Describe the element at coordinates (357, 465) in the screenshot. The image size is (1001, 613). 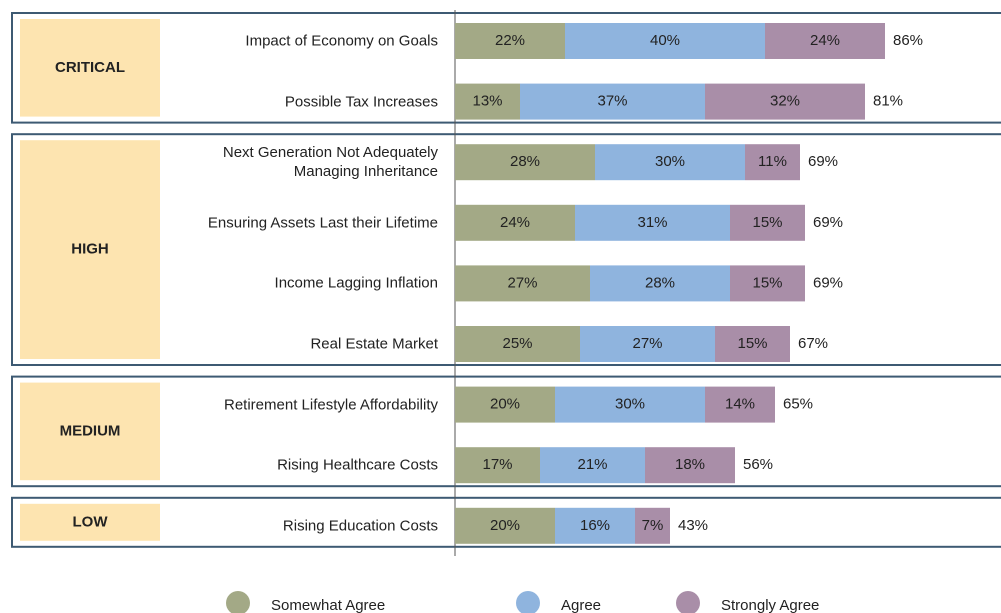
I see `row-label: Rising Healthcare Costs` at that location.